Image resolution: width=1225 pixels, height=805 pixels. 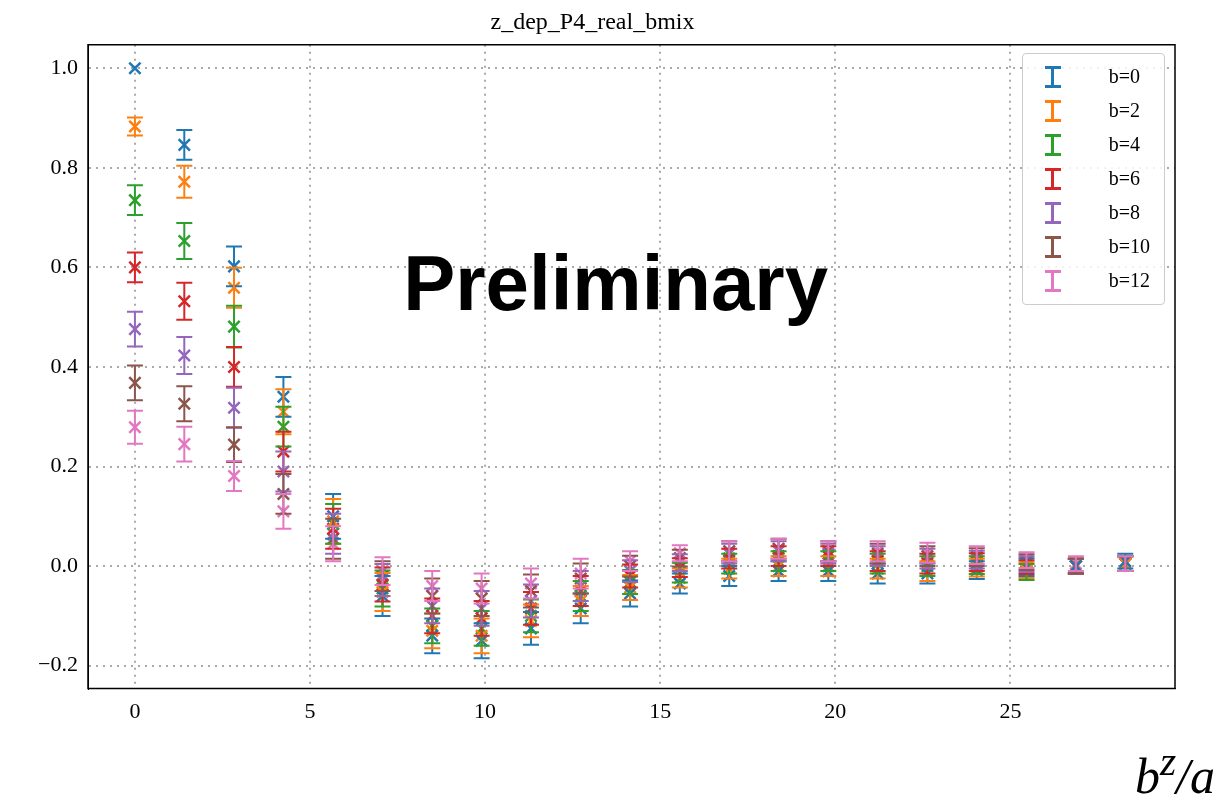 What do you see at coordinates (135, 710) in the screenshot?
I see `x-tick-label: 0` at bounding box center [135, 710].